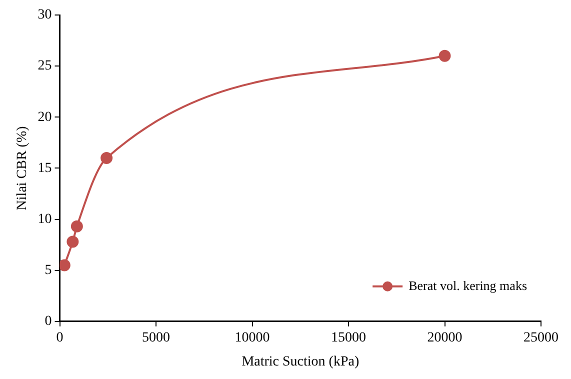 This screenshot has height=379, width=571. Describe the element at coordinates (45, 117) in the screenshot. I see `y-tick-label: 20` at that location.